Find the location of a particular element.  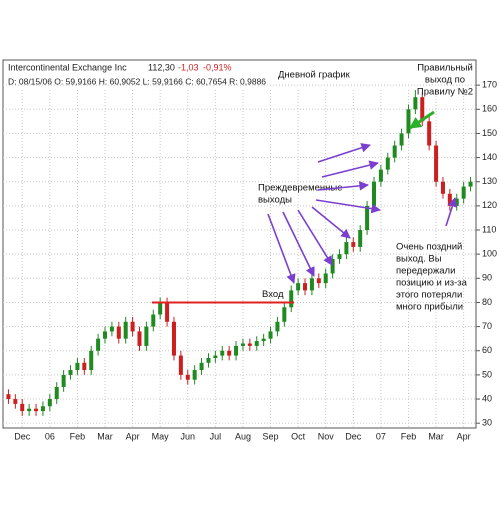

y-tick-label: 110 is located at coordinates (489, 229).